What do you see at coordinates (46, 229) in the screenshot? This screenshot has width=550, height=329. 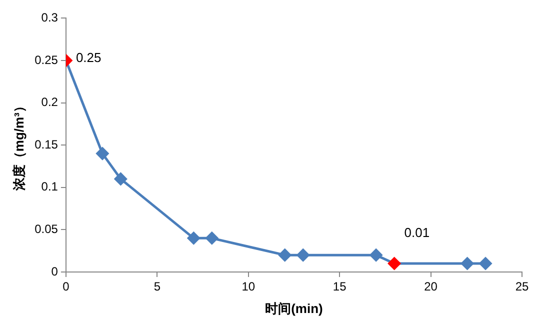 I see `y-tick-label: 0.05` at bounding box center [46, 229].